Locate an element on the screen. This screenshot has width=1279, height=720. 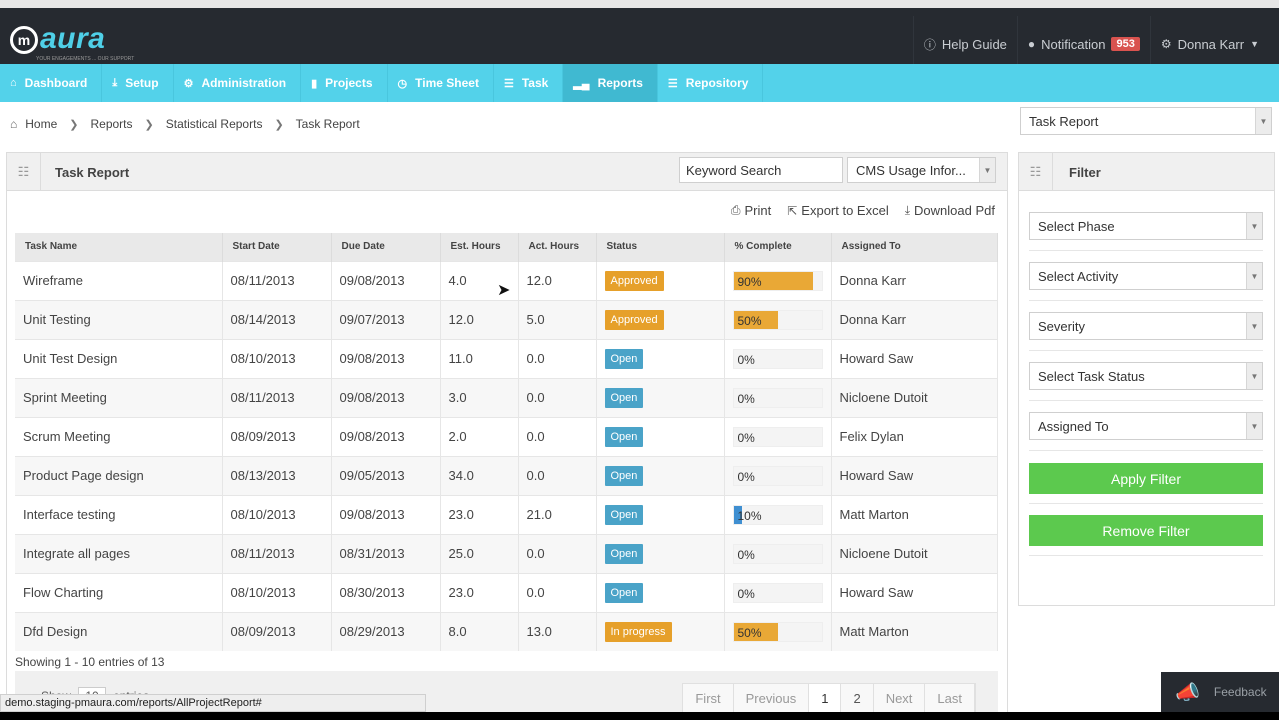
cell-complete: 0% is located at coordinates (778, 553).